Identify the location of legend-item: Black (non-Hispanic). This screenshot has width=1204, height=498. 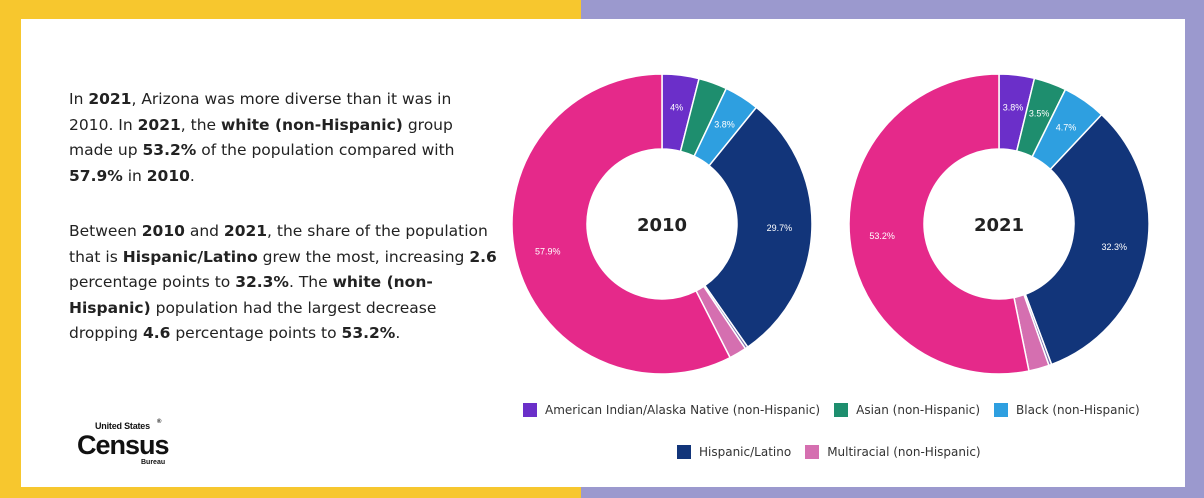
(1067, 410).